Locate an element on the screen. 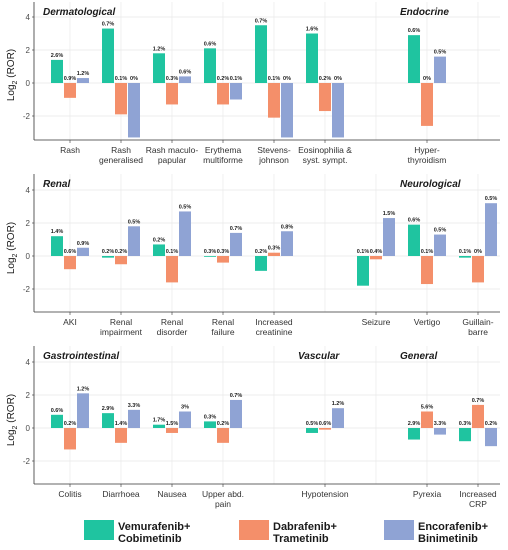 The width and height of the screenshot is (508, 550). x-tick-label: Seizure is located at coordinates (376, 322).